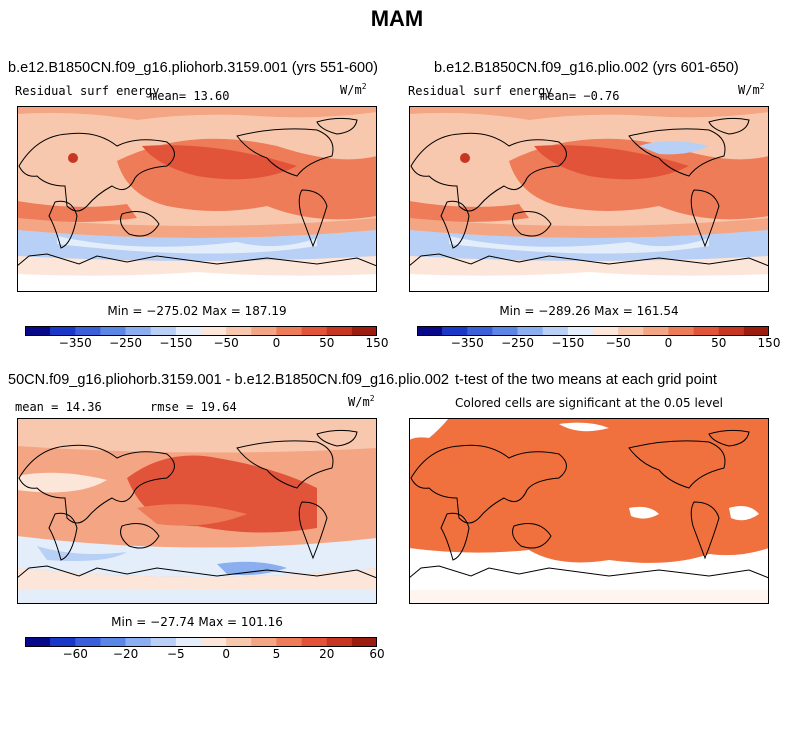 The height and width of the screenshot is (733, 794). Describe the element at coordinates (125, 654) in the screenshot. I see `colorbar-tick-label: −20` at that location.